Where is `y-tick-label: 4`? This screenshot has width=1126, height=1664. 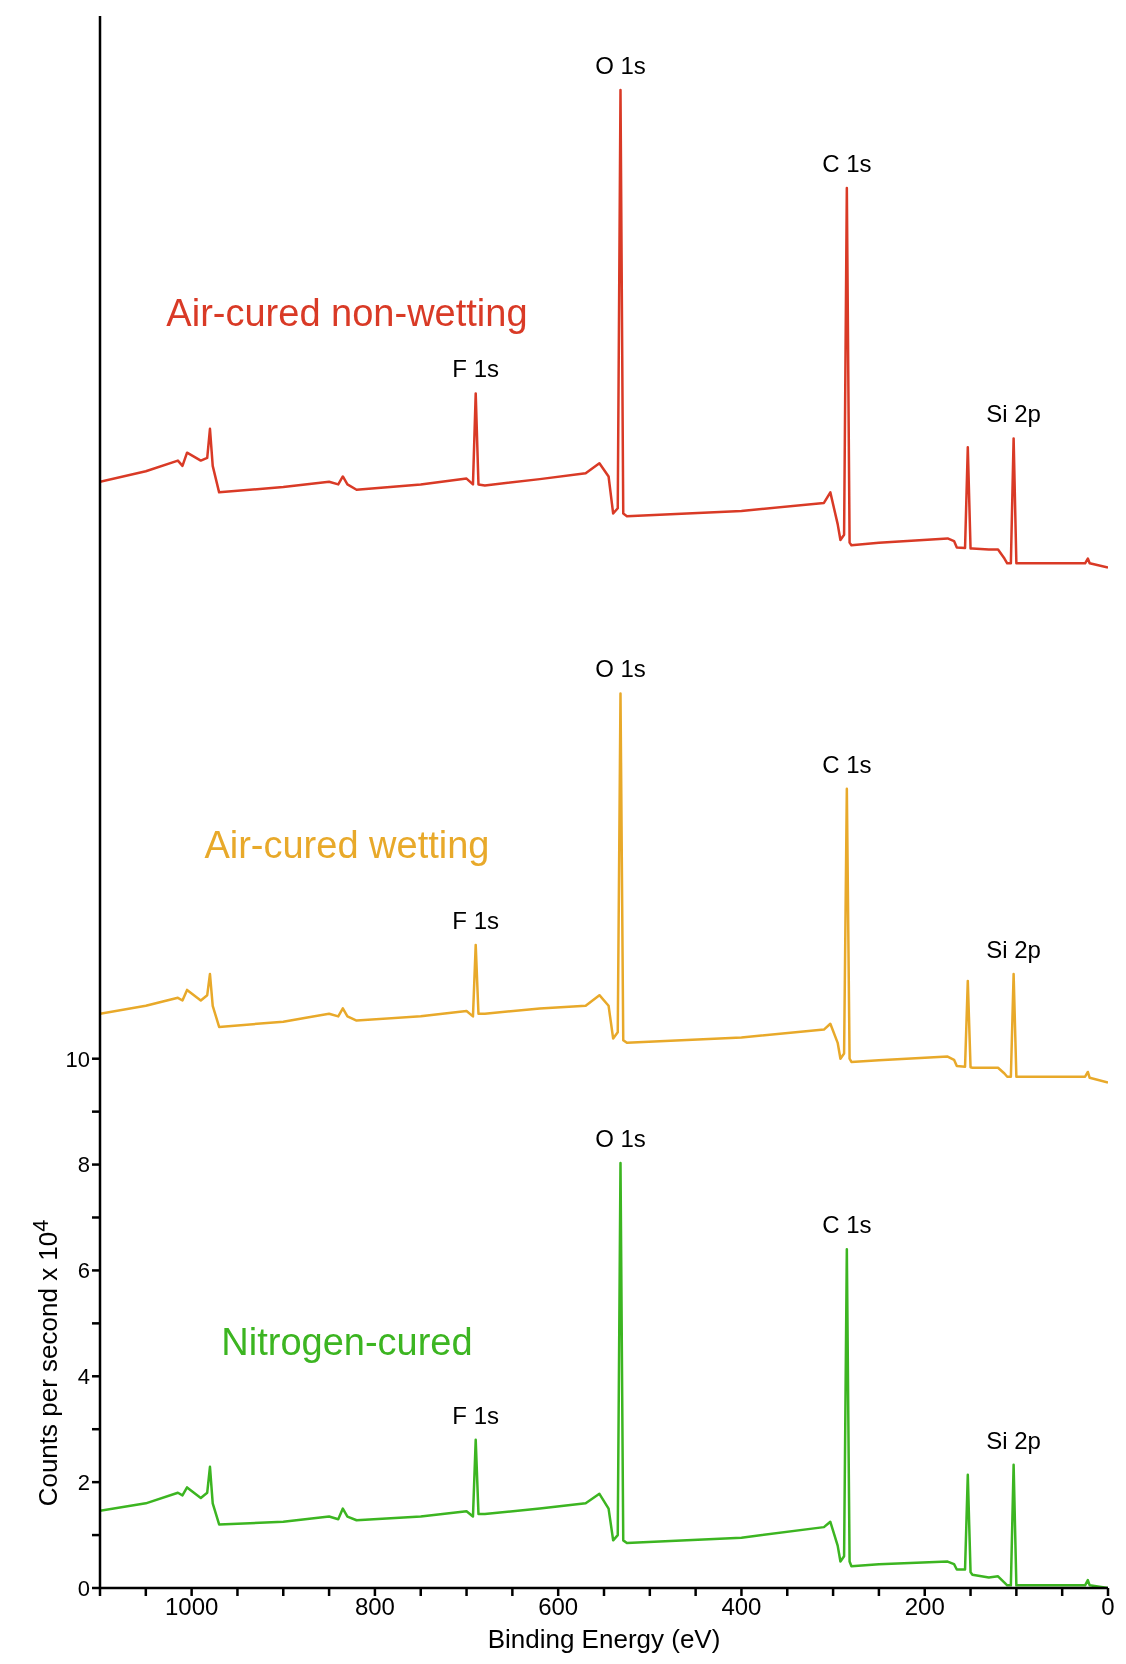
y-tick-label: 4 is located at coordinates (83, 1377).